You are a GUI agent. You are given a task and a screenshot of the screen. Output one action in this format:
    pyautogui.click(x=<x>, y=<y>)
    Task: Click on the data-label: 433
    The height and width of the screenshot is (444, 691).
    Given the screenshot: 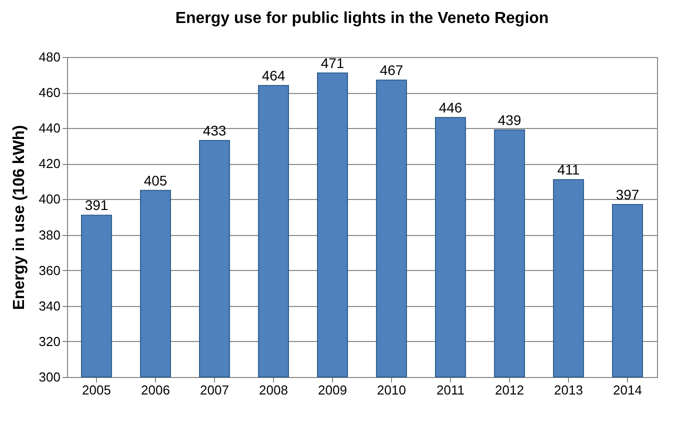 What is the action you would take?
    pyautogui.click(x=214, y=130)
    